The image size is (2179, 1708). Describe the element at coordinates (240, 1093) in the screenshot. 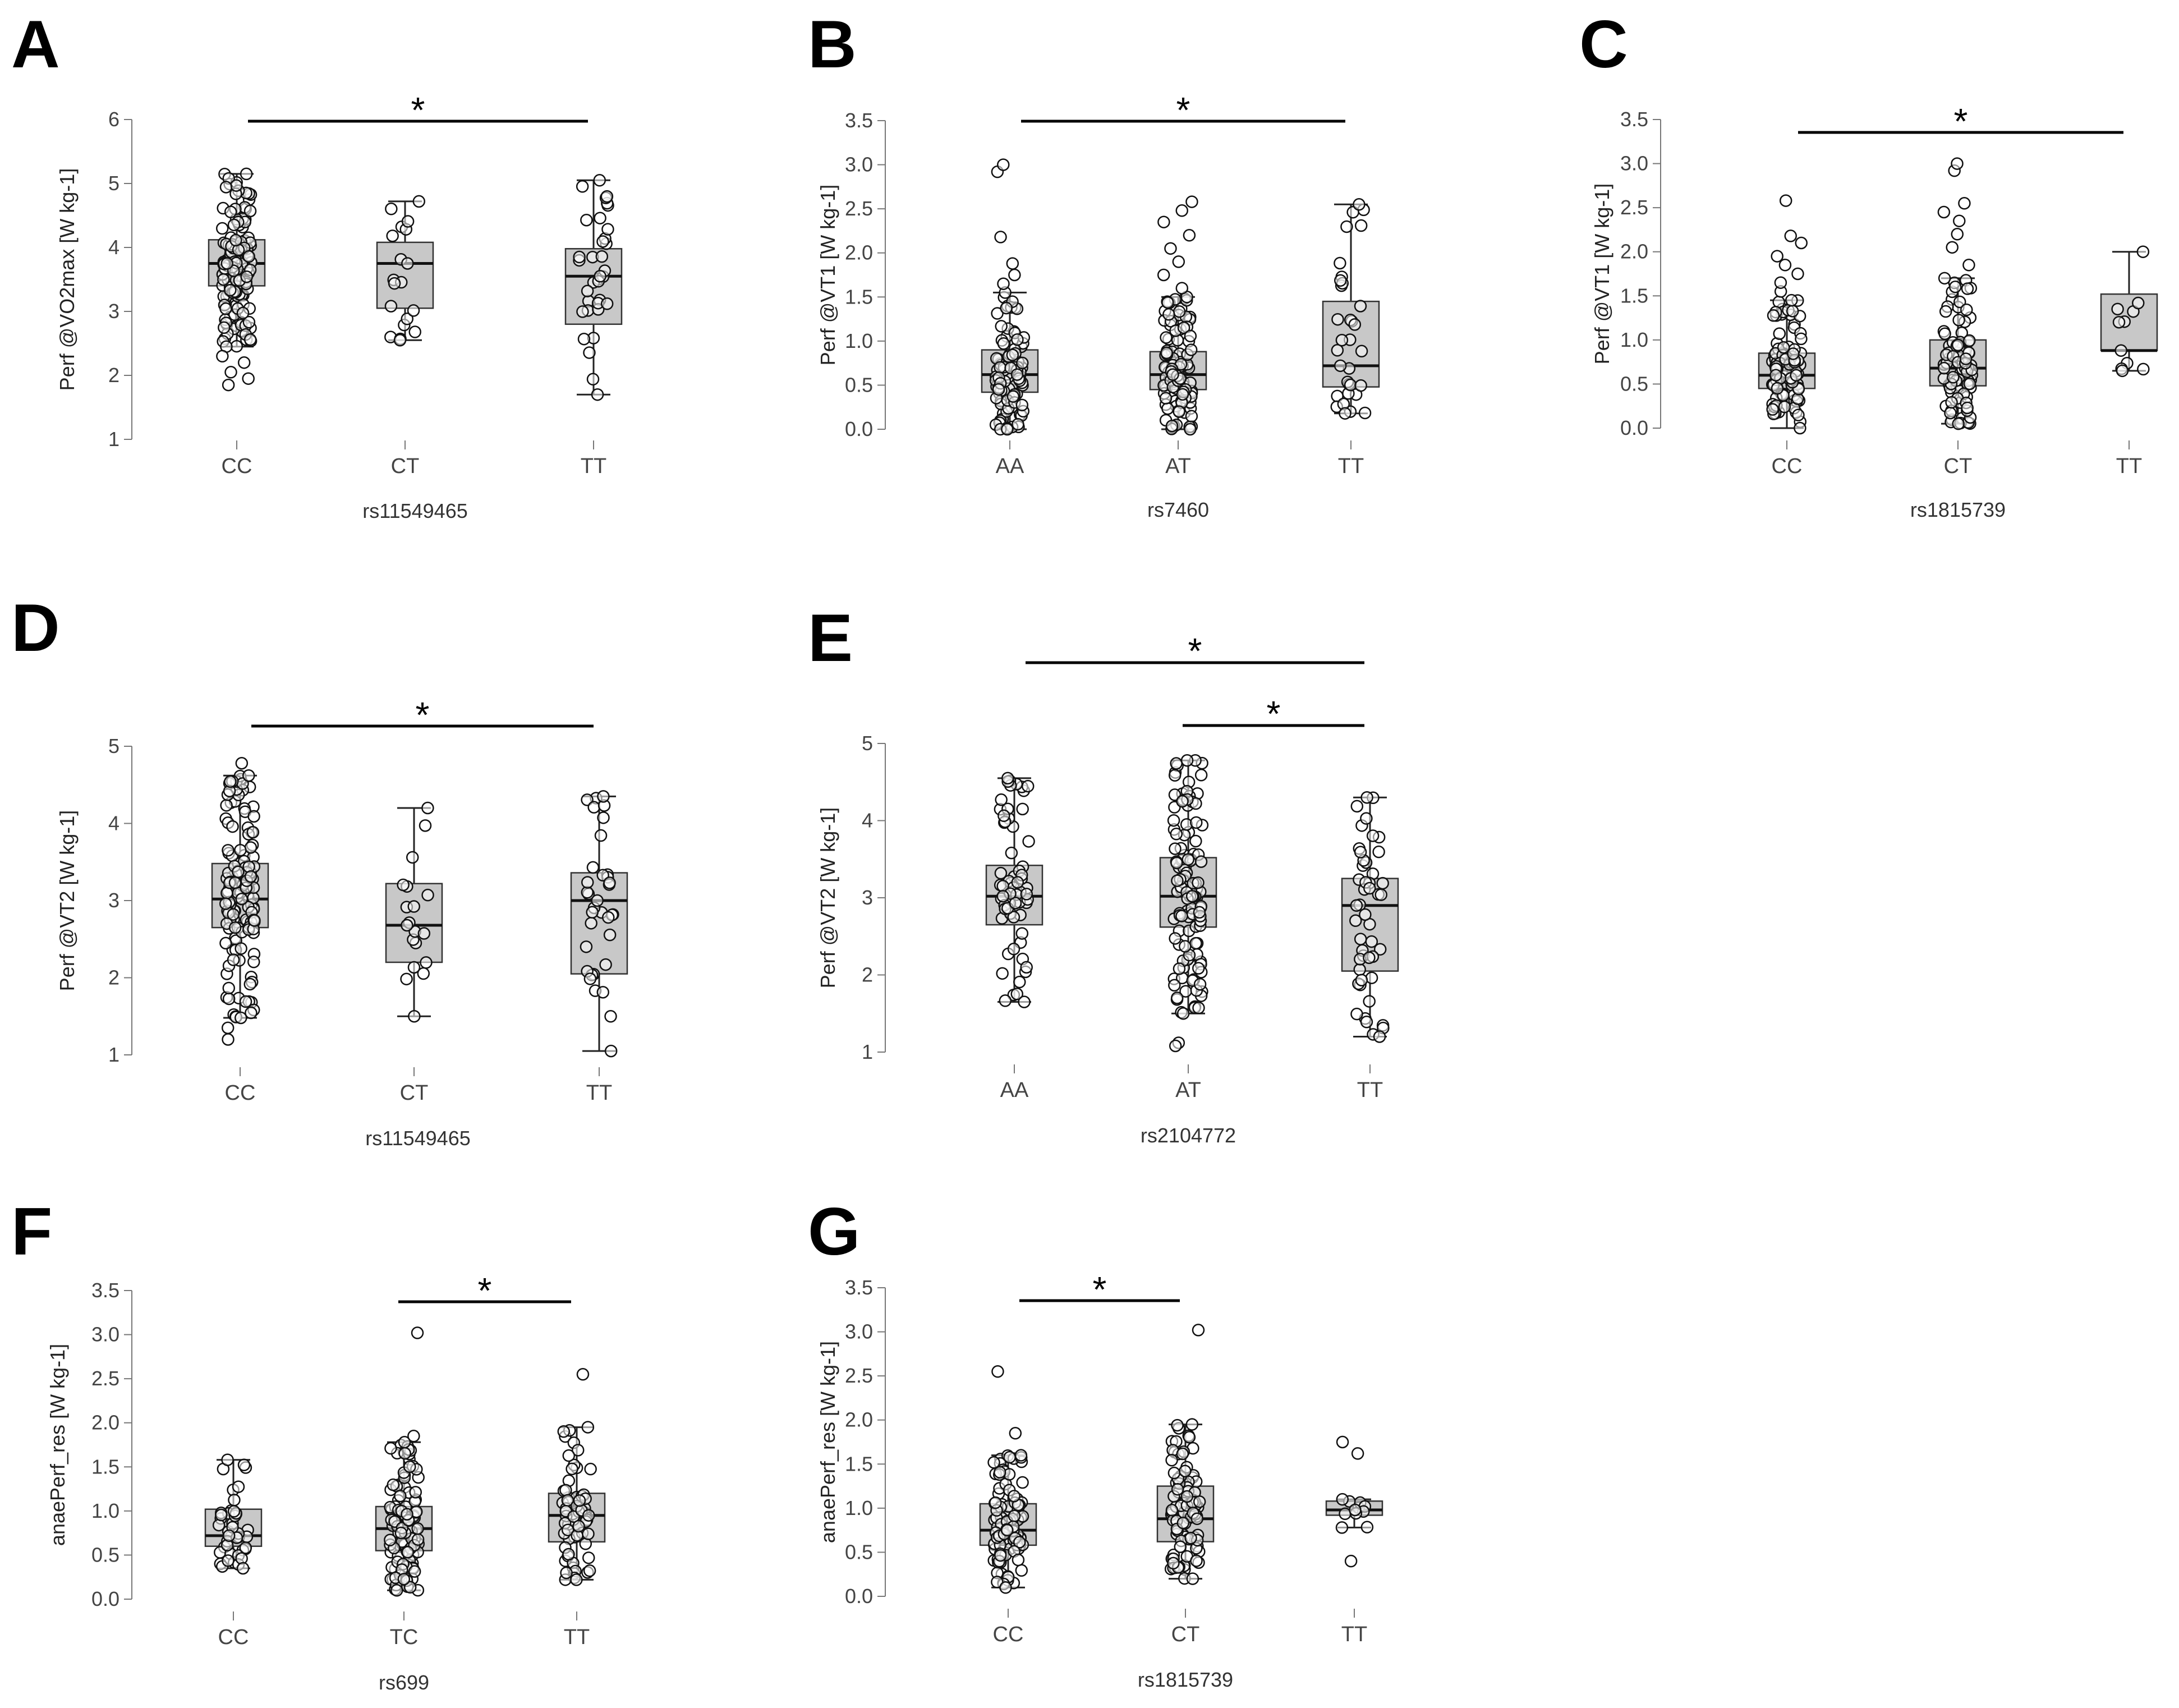

I see `x-tick-label: CC` at that location.